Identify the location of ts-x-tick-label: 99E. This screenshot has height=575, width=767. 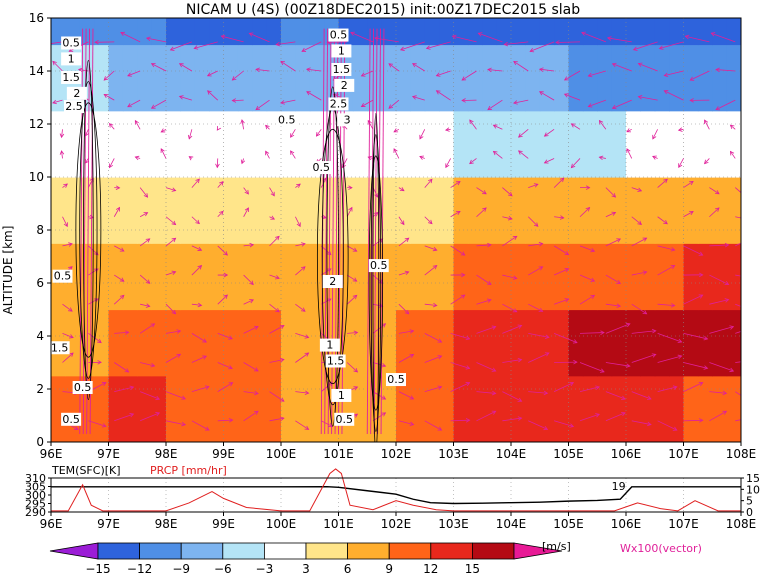
(223, 524).